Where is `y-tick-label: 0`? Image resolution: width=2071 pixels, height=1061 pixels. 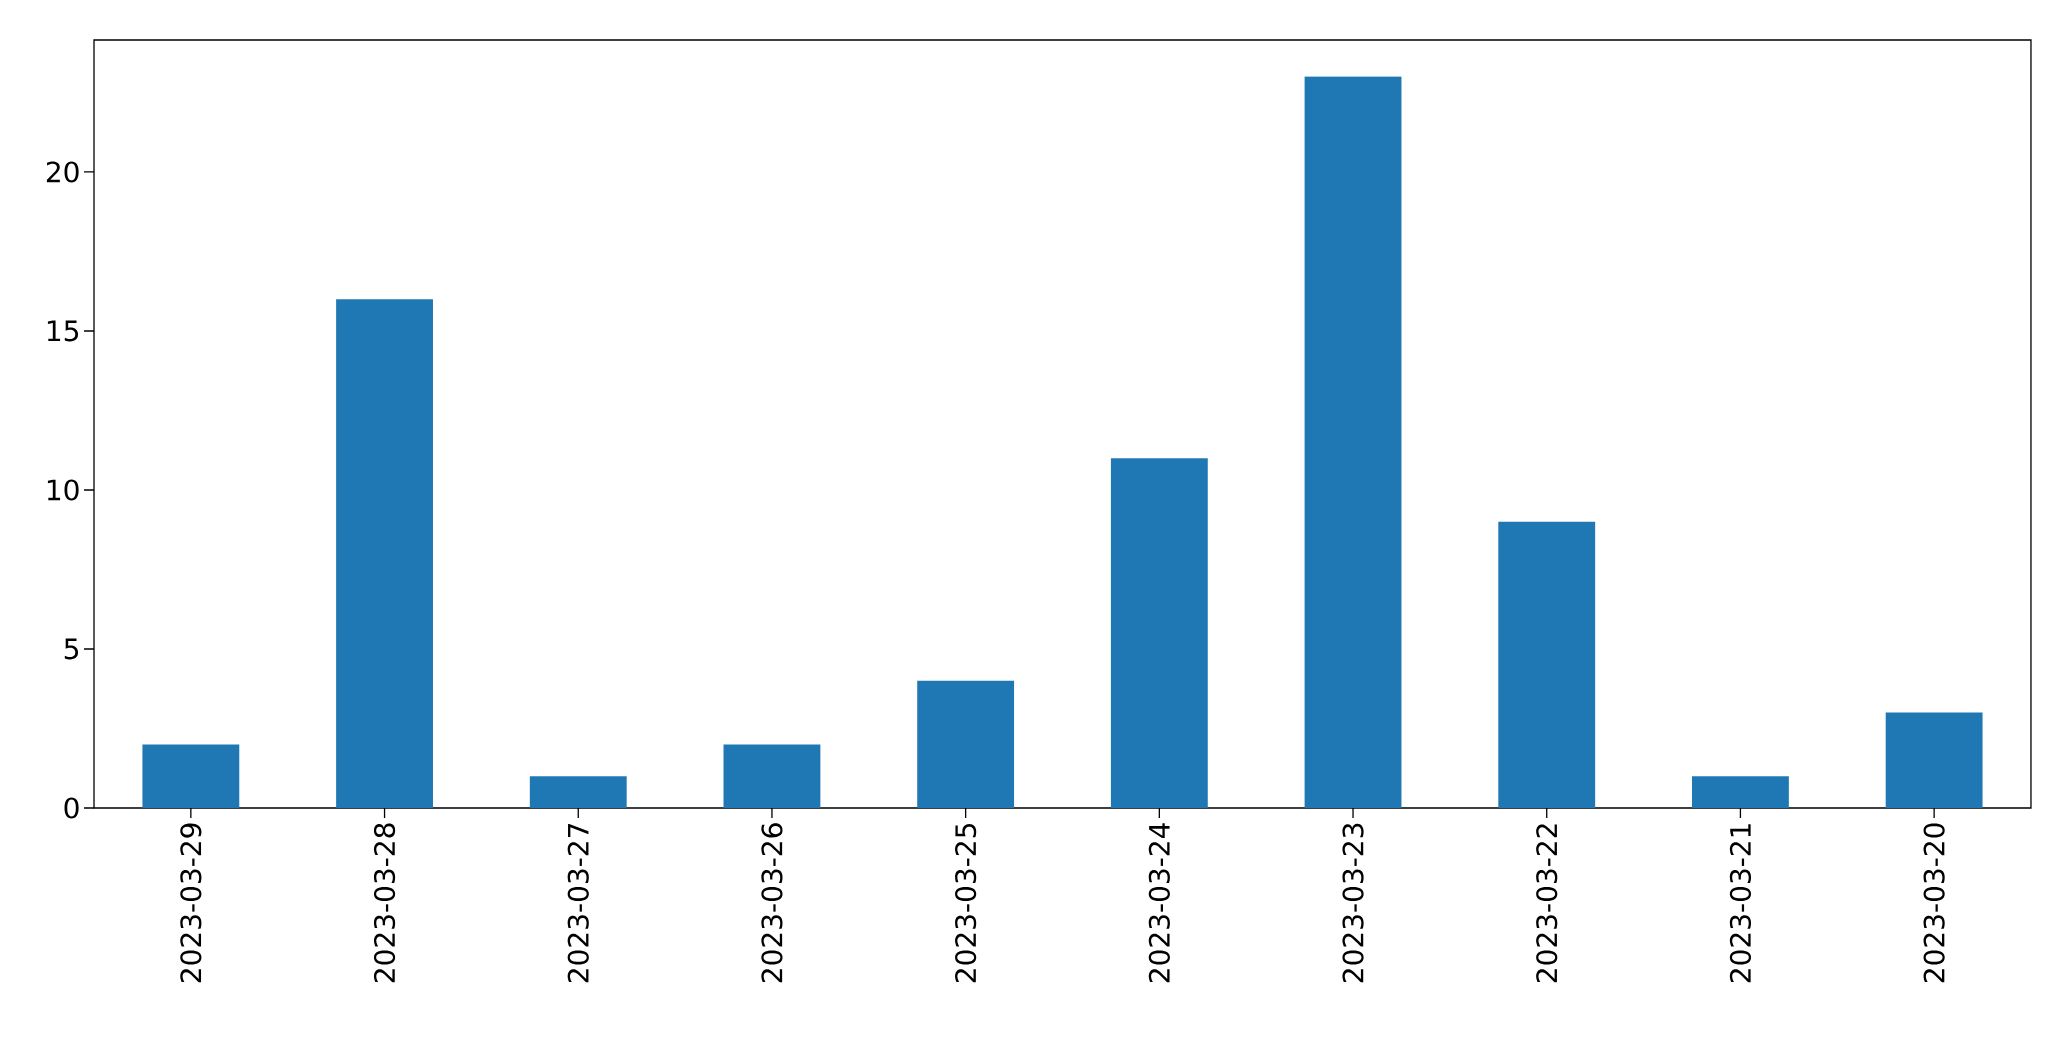
y-tick-label: 0 is located at coordinates (71, 808).